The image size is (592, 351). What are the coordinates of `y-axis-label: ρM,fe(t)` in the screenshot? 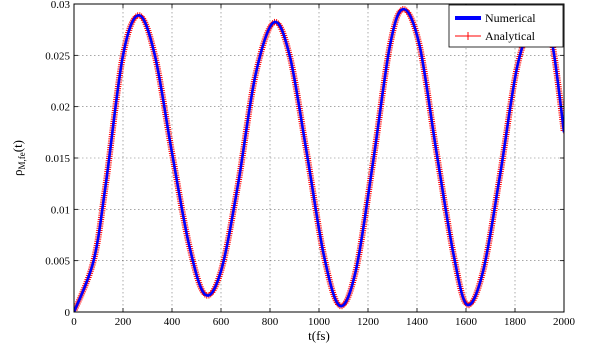 It's located at (18, 158).